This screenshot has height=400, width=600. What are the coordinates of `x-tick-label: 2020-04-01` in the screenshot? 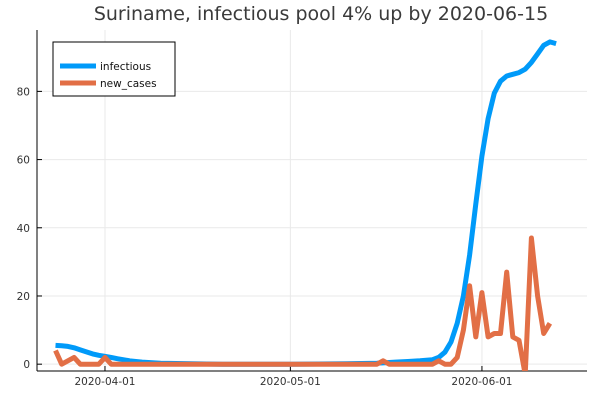 It's located at (104, 382).